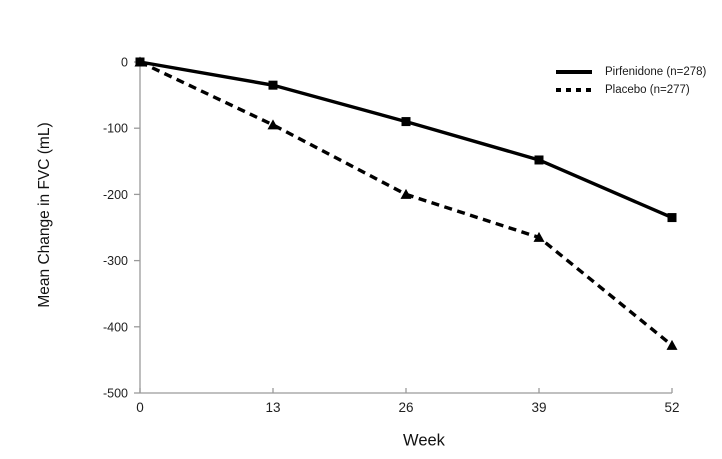 Image resolution: width=722 pixels, height=459 pixels. Describe the element at coordinates (115, 195) in the screenshot. I see `y-tick-label: -200` at that location.